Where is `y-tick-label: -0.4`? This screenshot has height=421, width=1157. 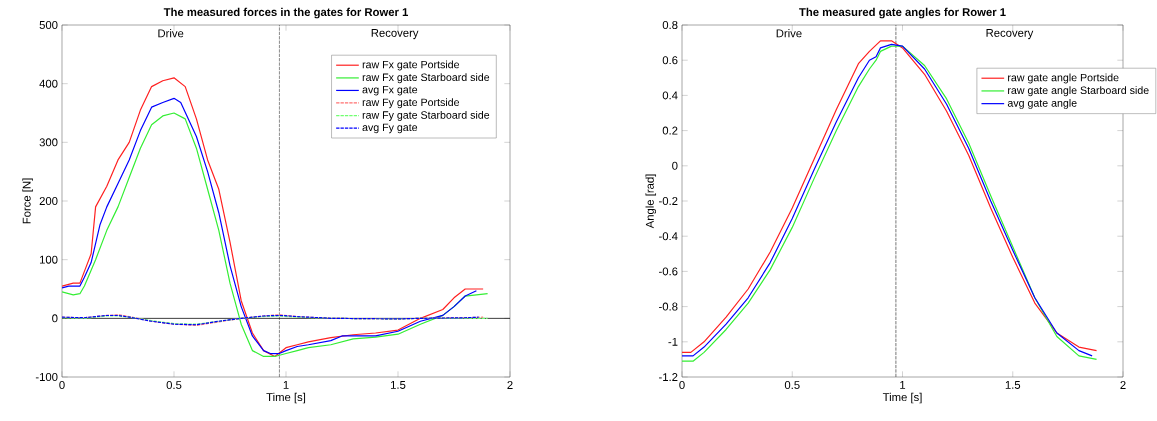 y-tick-label: -0.4 is located at coordinates (668, 236).